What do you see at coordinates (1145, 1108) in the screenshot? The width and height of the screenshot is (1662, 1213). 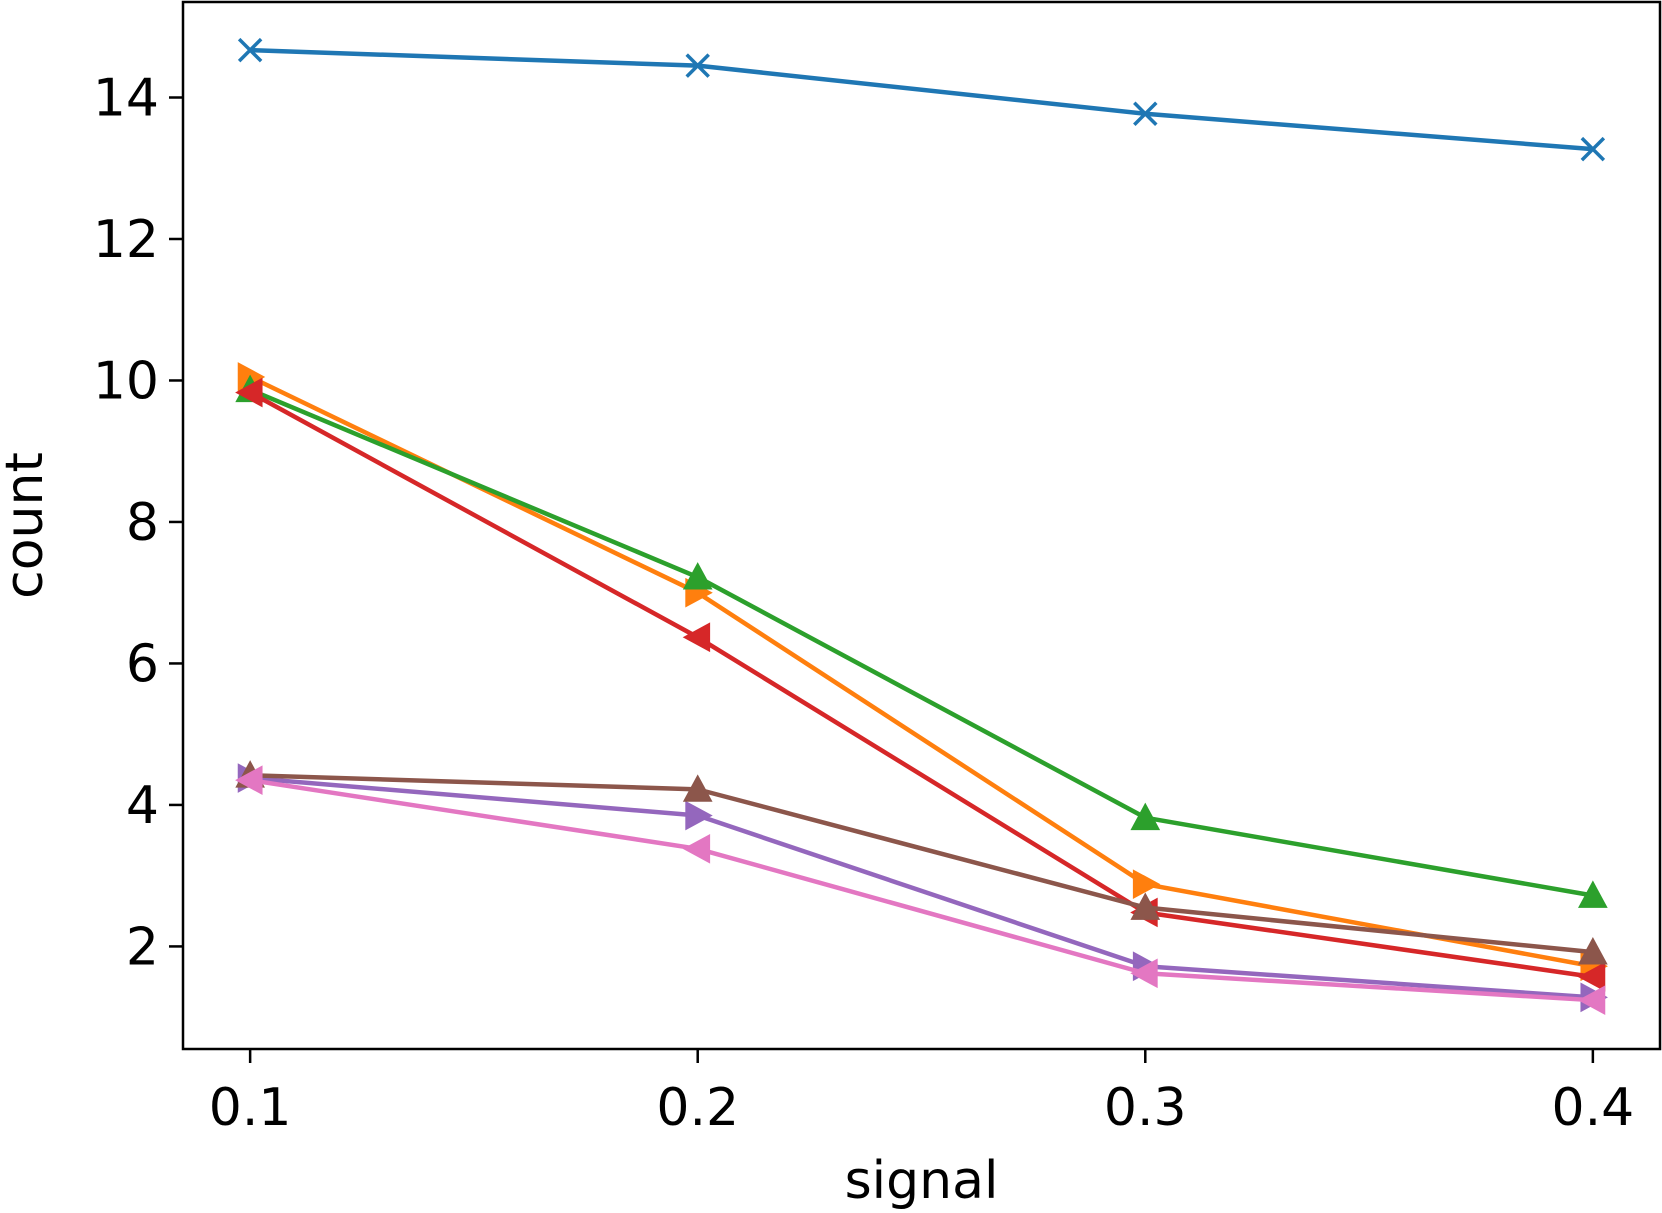 I see `x-tick-label: 0.3` at bounding box center [1145, 1108].